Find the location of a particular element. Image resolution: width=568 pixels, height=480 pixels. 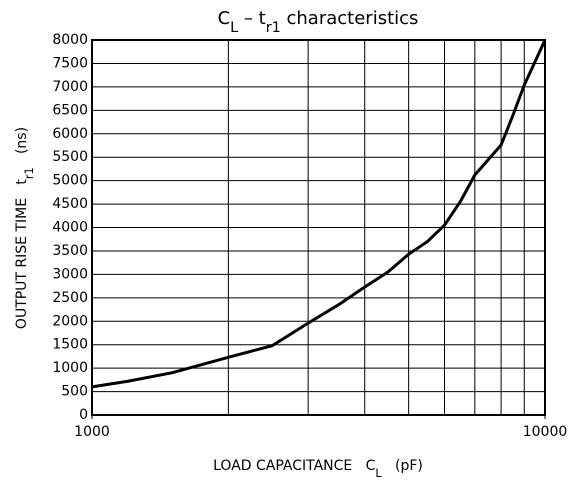

y-axis-label: OUTPUT RISE TIME tr1 (ns) is located at coordinates (25, 228).